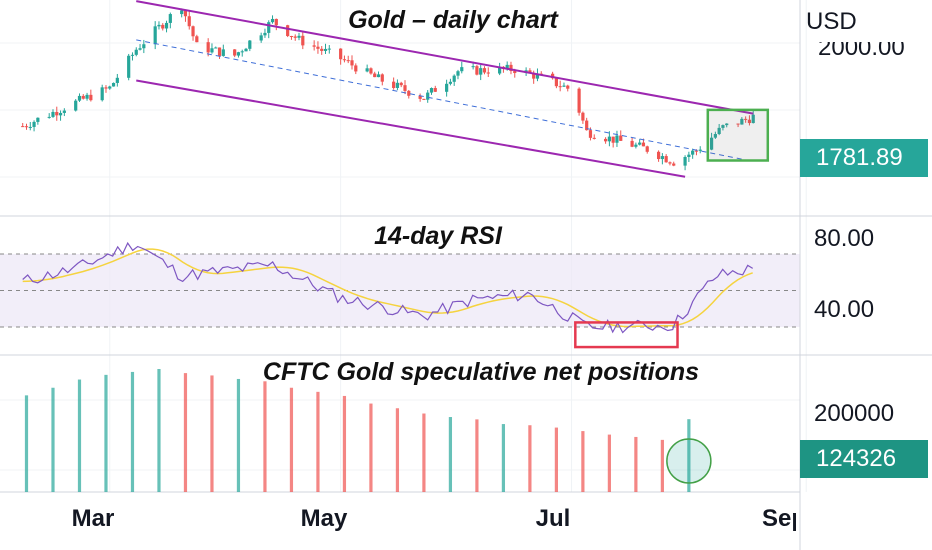 Image resolution: width=932 pixels, height=550 pixels. I want to click on rsi-tick-label-40: 40.00, so click(844, 309).